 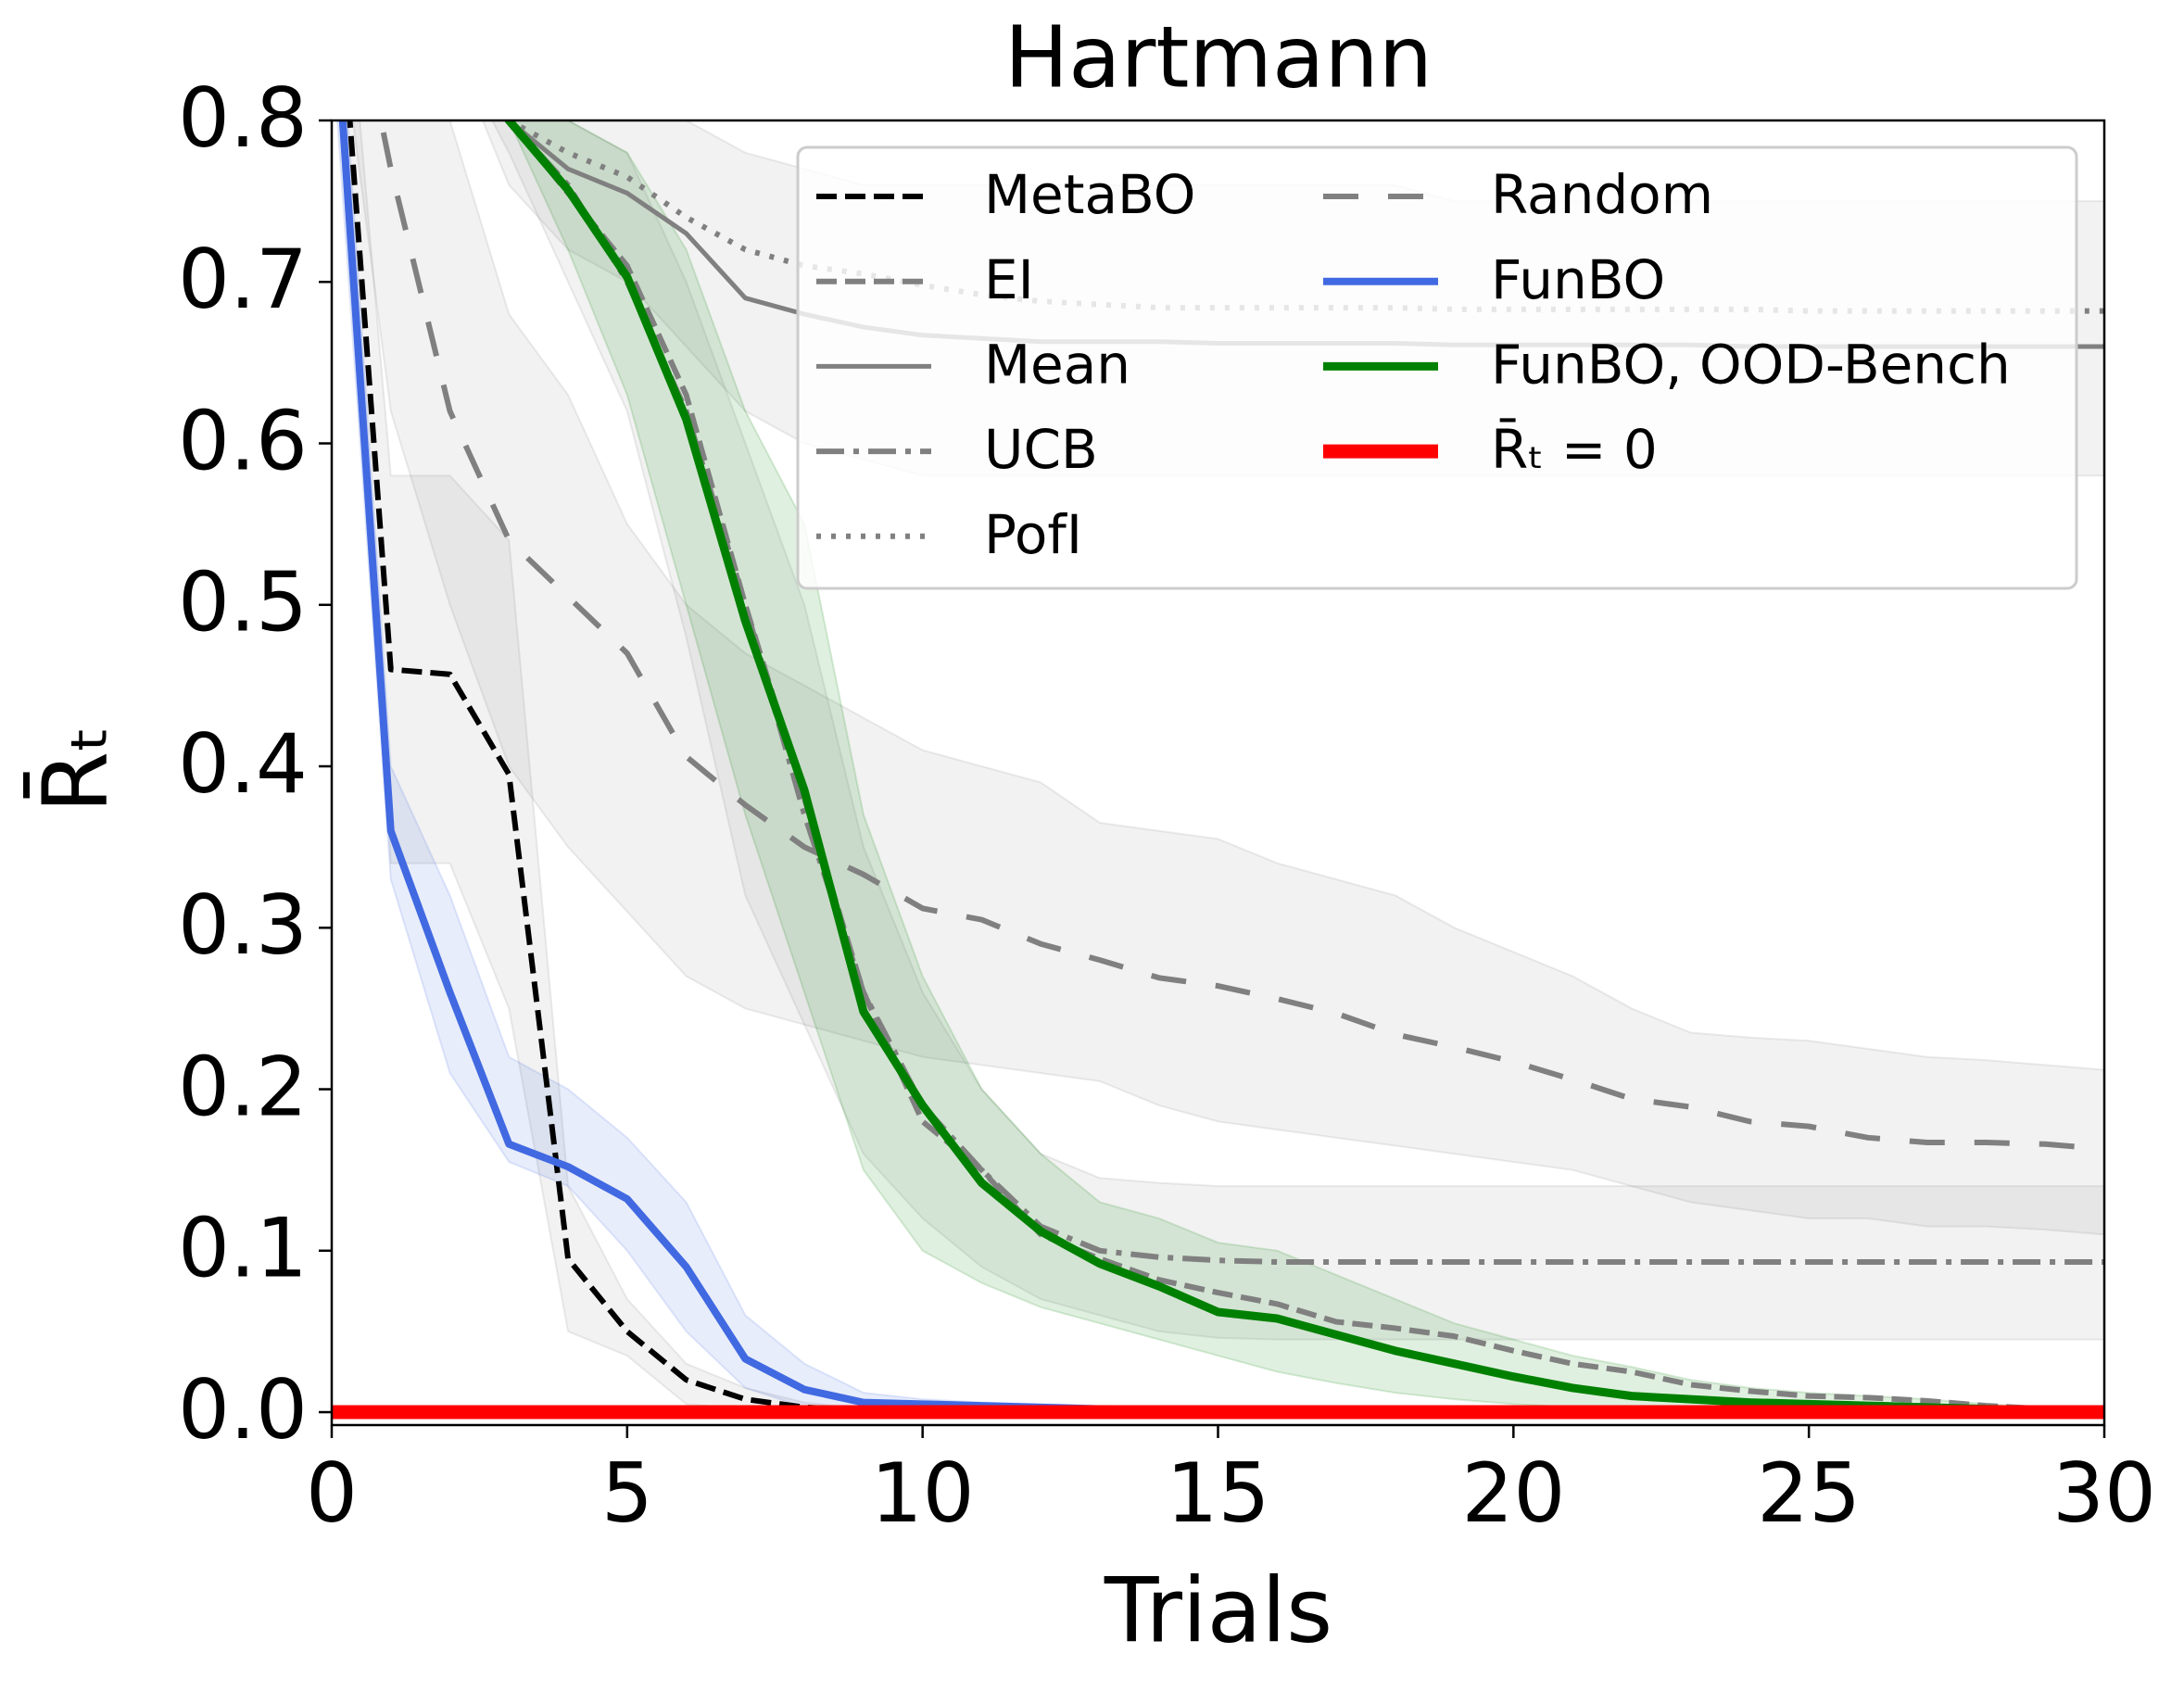 I want to click on legend-label: FunBO, OOD-Bench, so click(x=1751, y=366).